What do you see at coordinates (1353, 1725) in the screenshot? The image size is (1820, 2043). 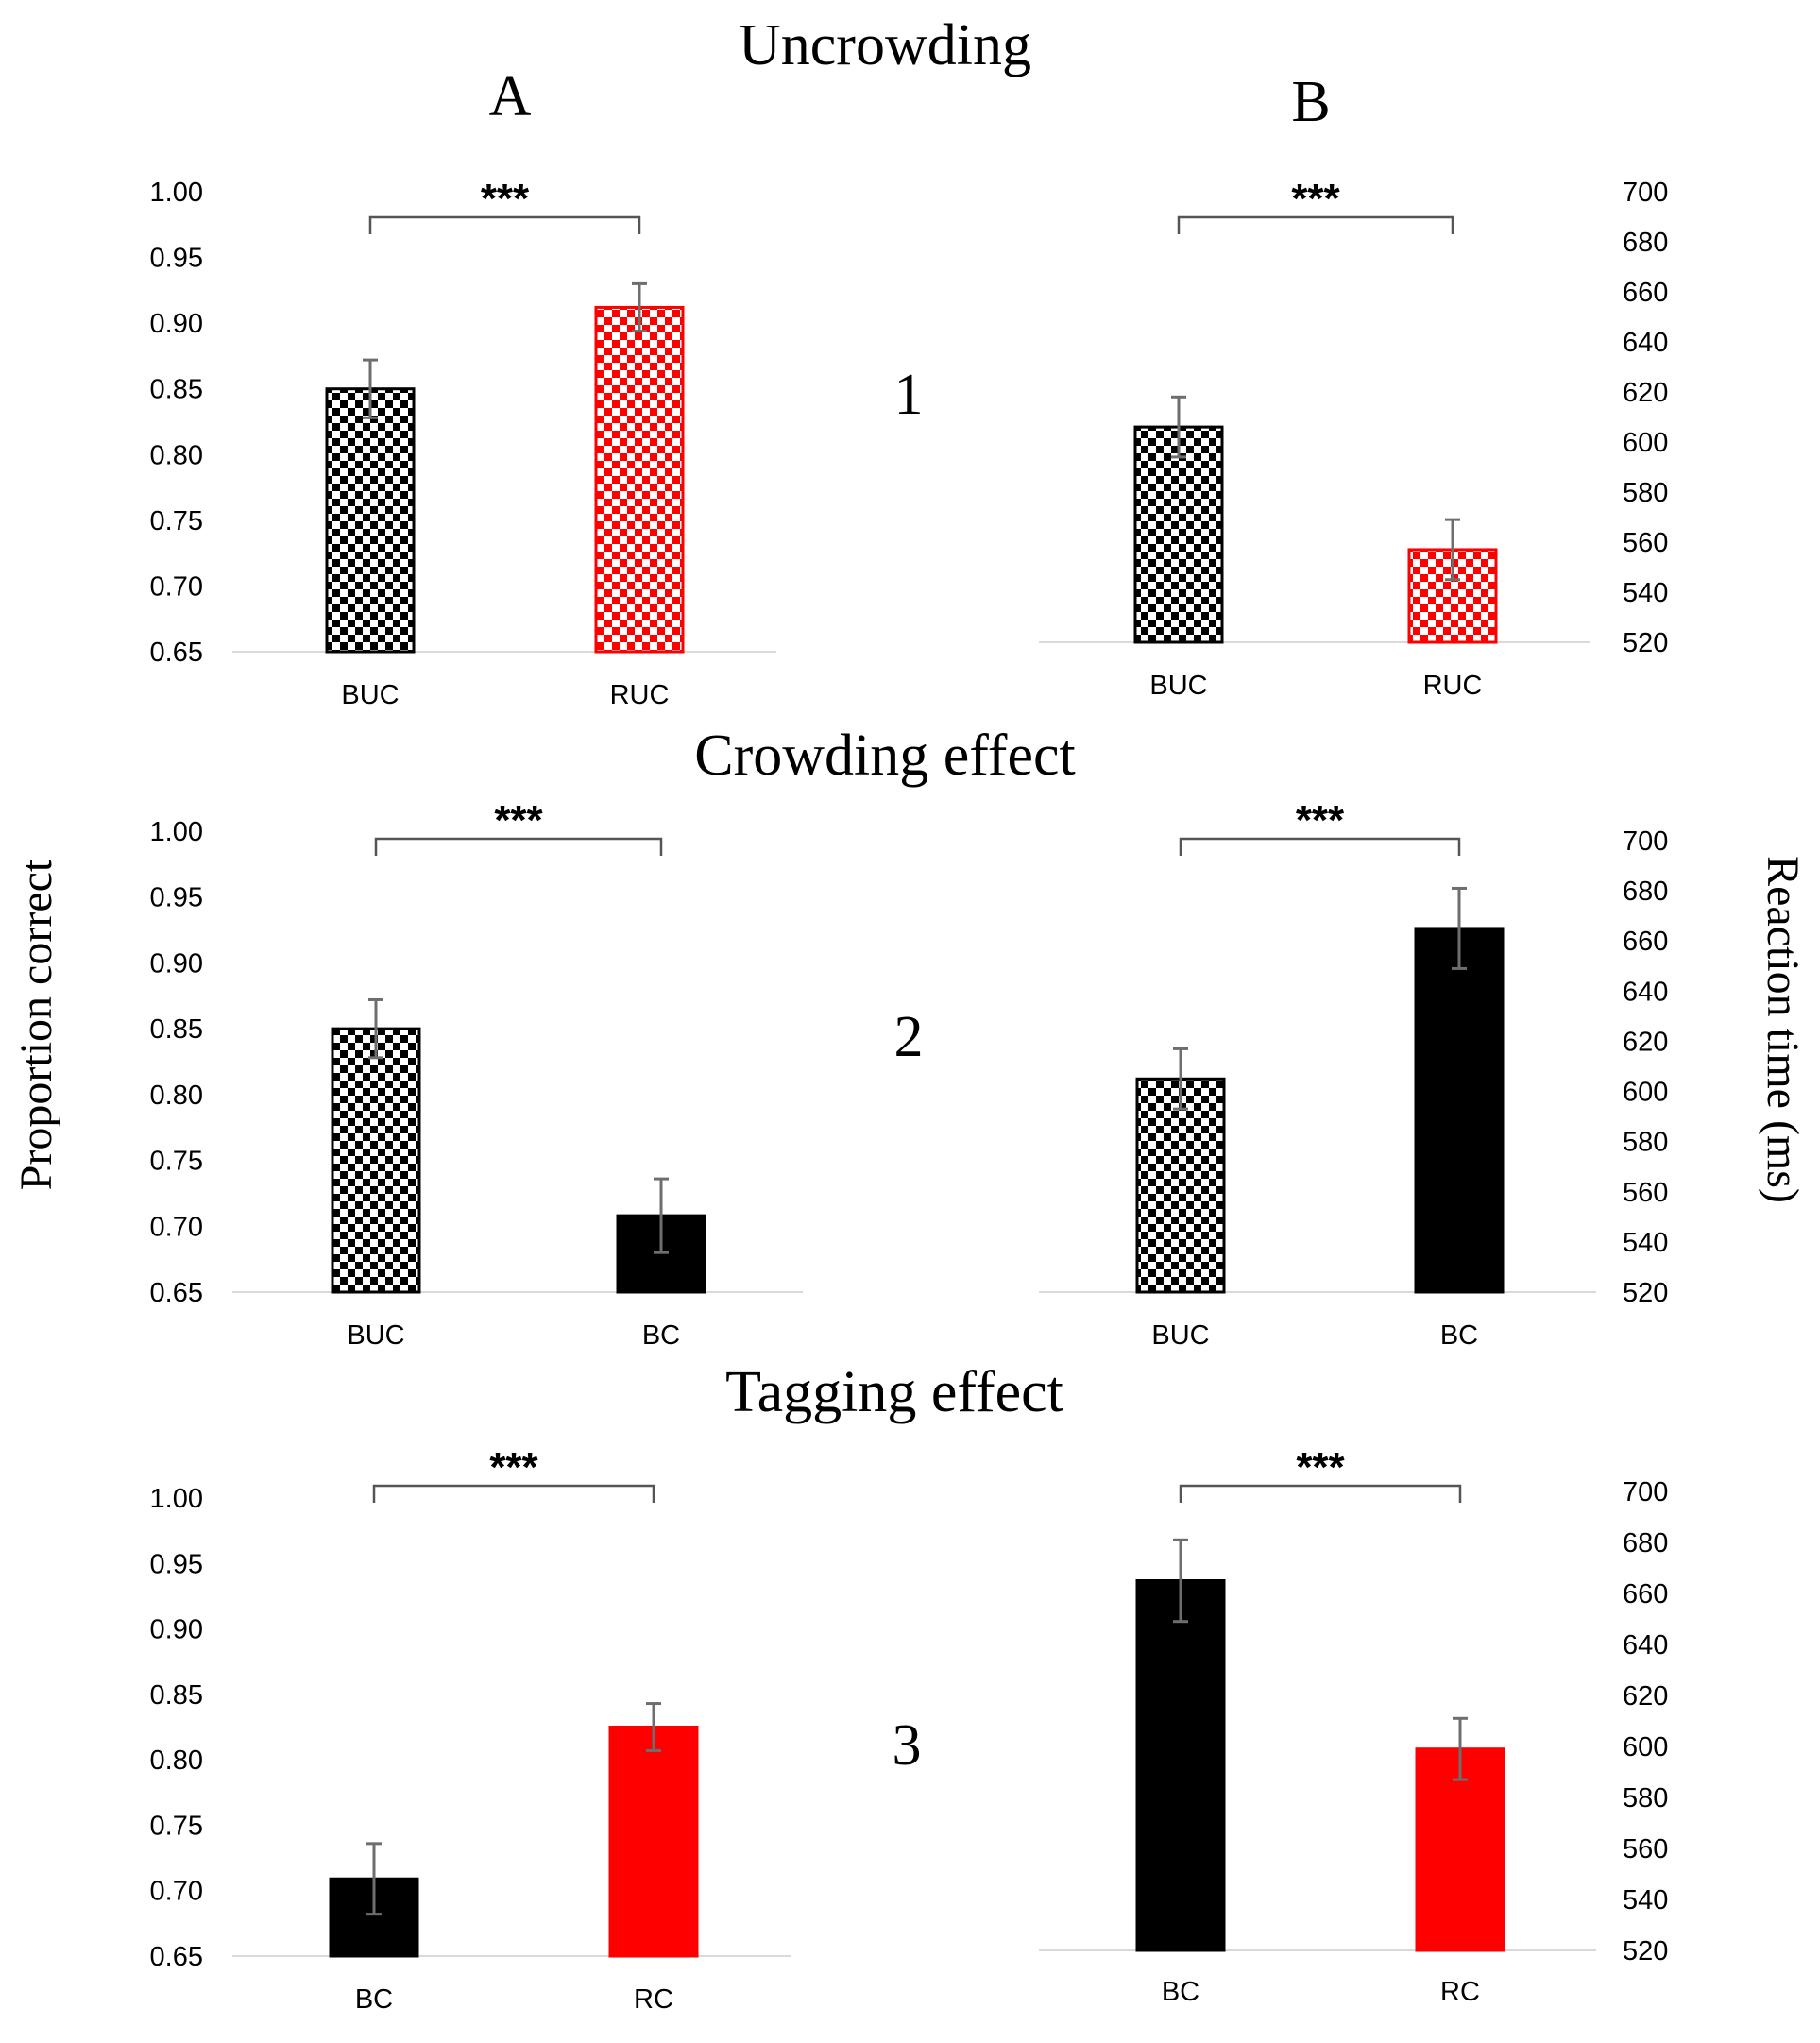 I see `chart-panel-b3: 700 680 660 640 620 600 580 560 540 520 BC RC ***` at bounding box center [1353, 1725].